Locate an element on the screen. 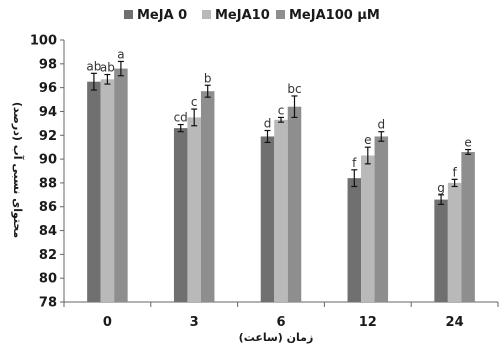 The image size is (503, 352). legend-label: MeJA10 is located at coordinates (242, 15).